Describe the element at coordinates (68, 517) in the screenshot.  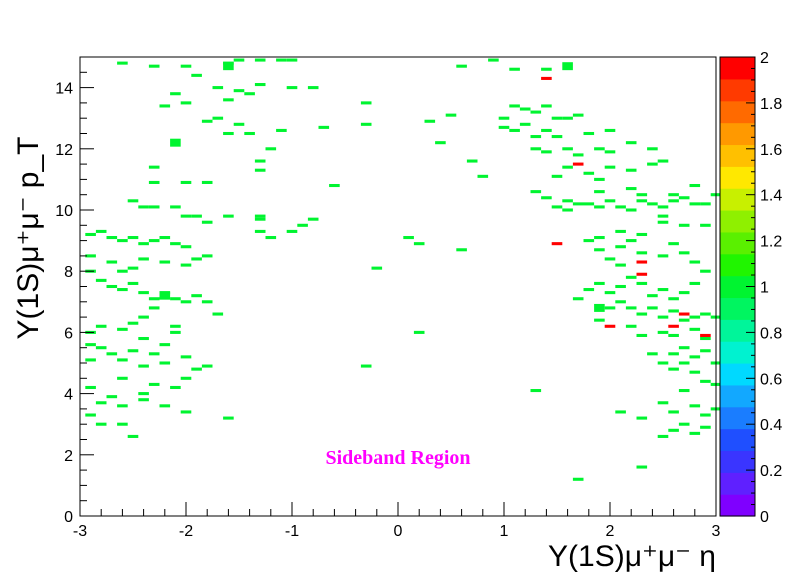
I see `y-tick-label: 0` at that location.